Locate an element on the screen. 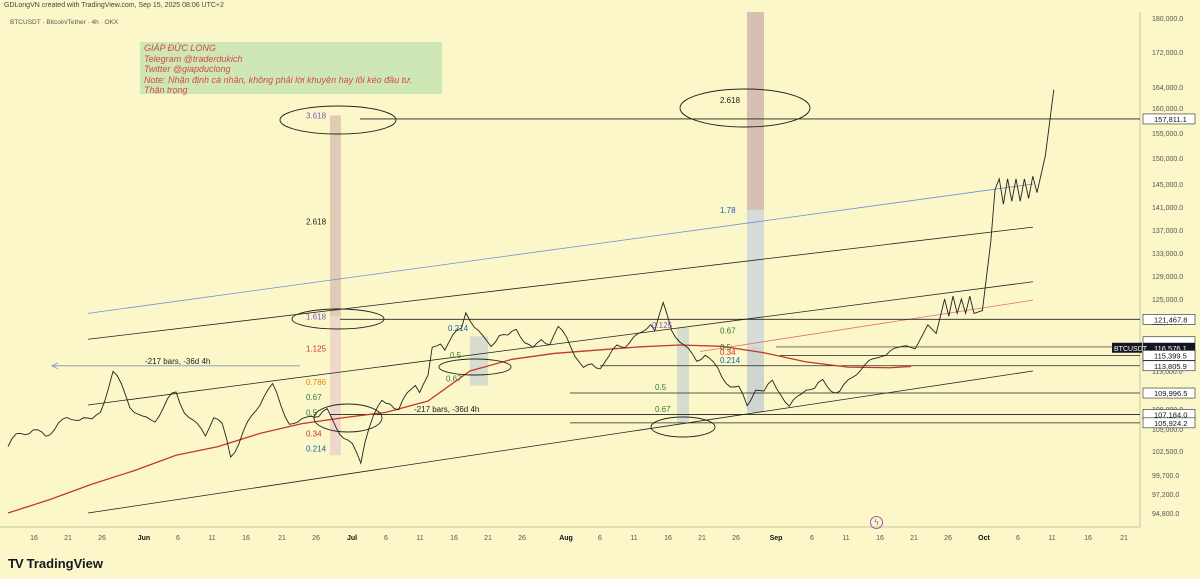 The height and width of the screenshot is (579, 1200). price-tag-label: 105,924.2 is located at coordinates (1170, 423).